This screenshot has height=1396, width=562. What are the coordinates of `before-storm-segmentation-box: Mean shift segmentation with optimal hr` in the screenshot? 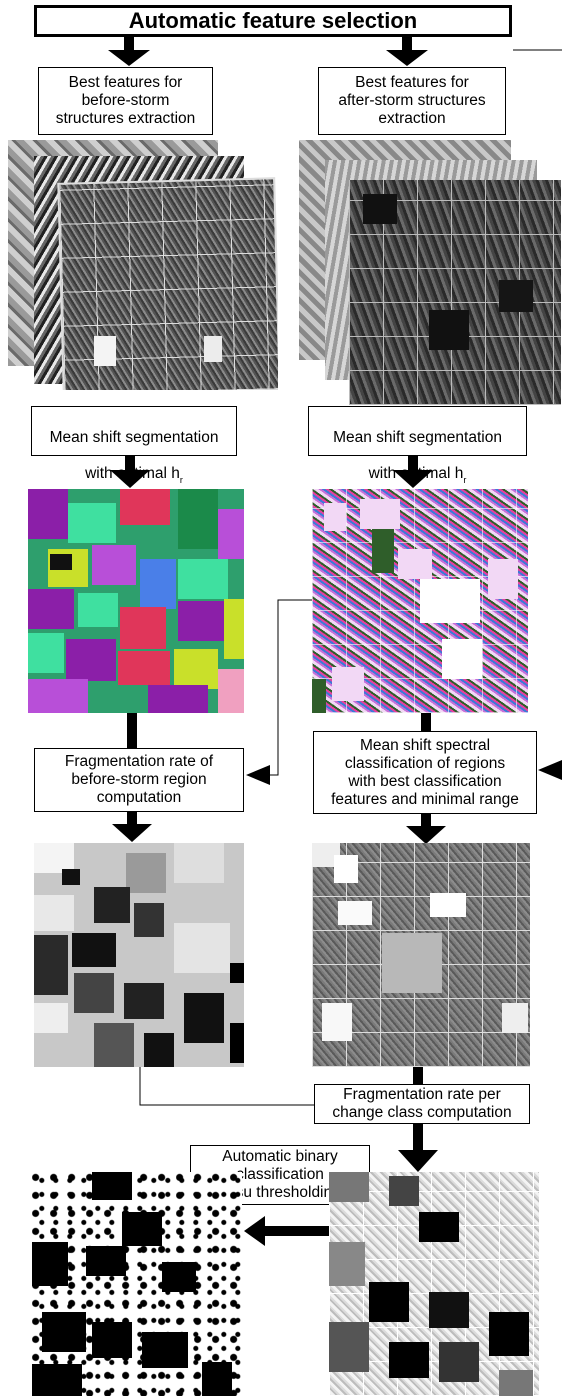 It's located at (134, 445).